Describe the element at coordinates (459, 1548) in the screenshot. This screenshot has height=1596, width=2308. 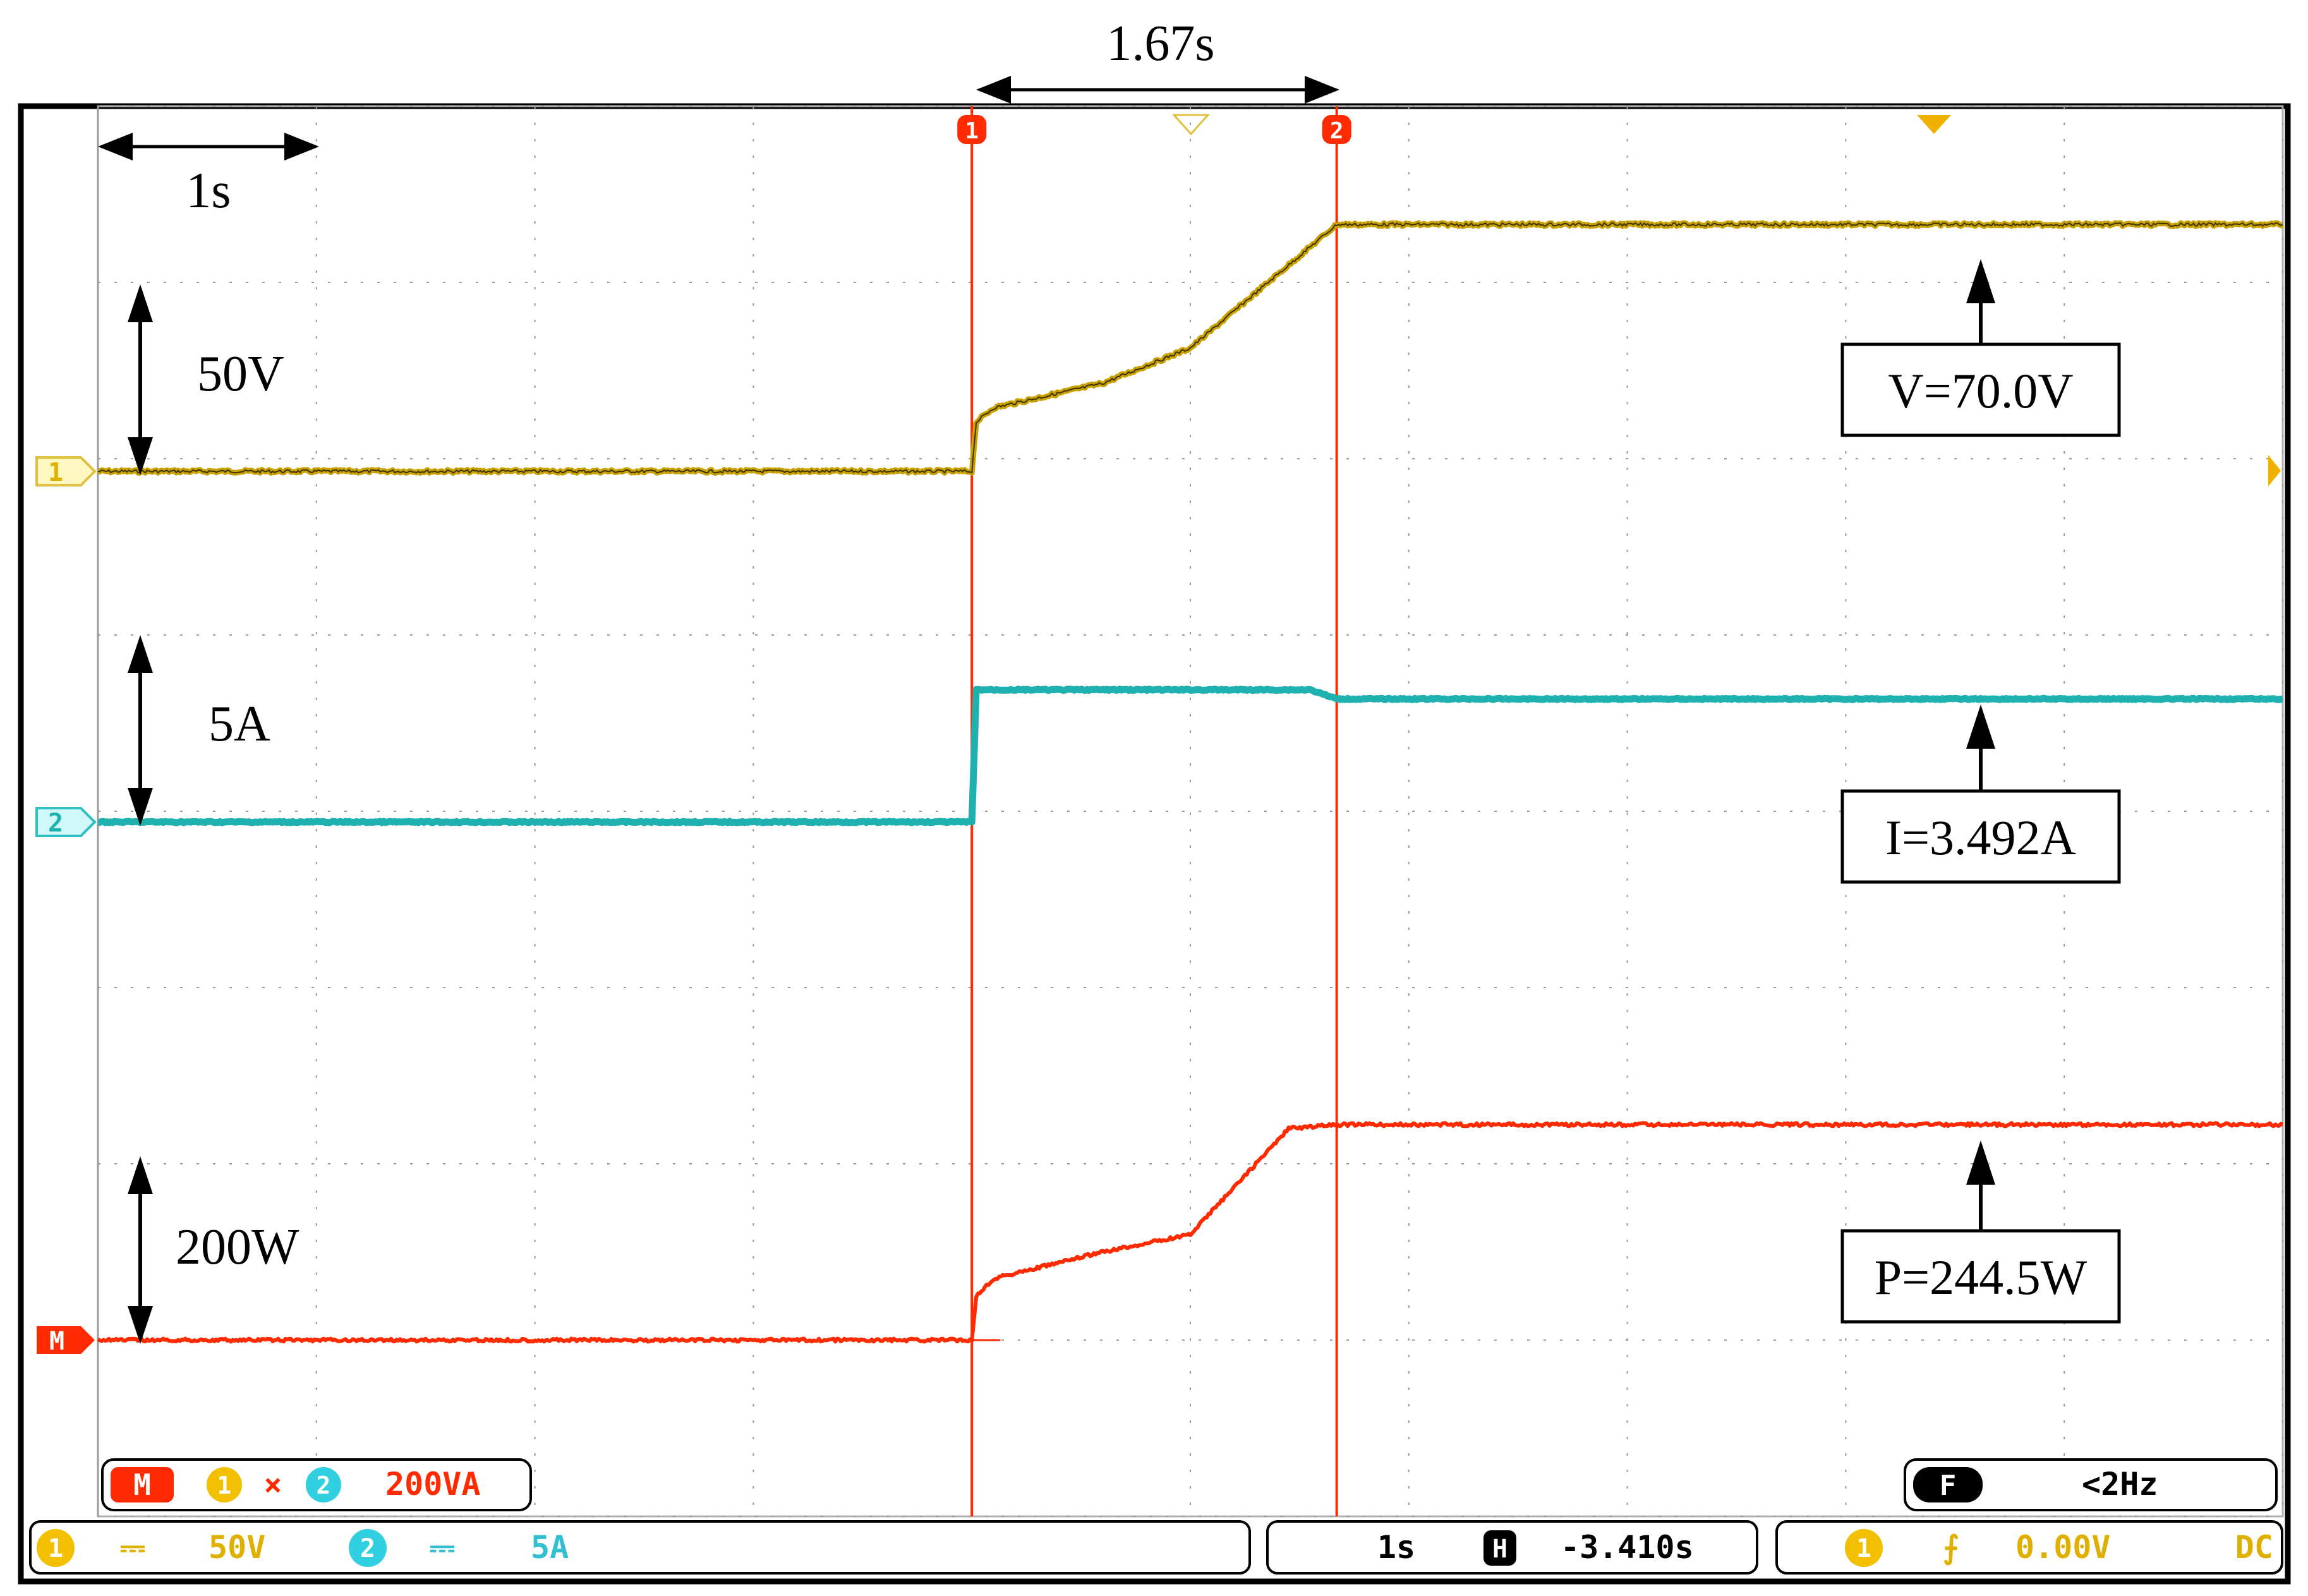
I see `channel-2-status: 2 ⎓ 5A` at that location.